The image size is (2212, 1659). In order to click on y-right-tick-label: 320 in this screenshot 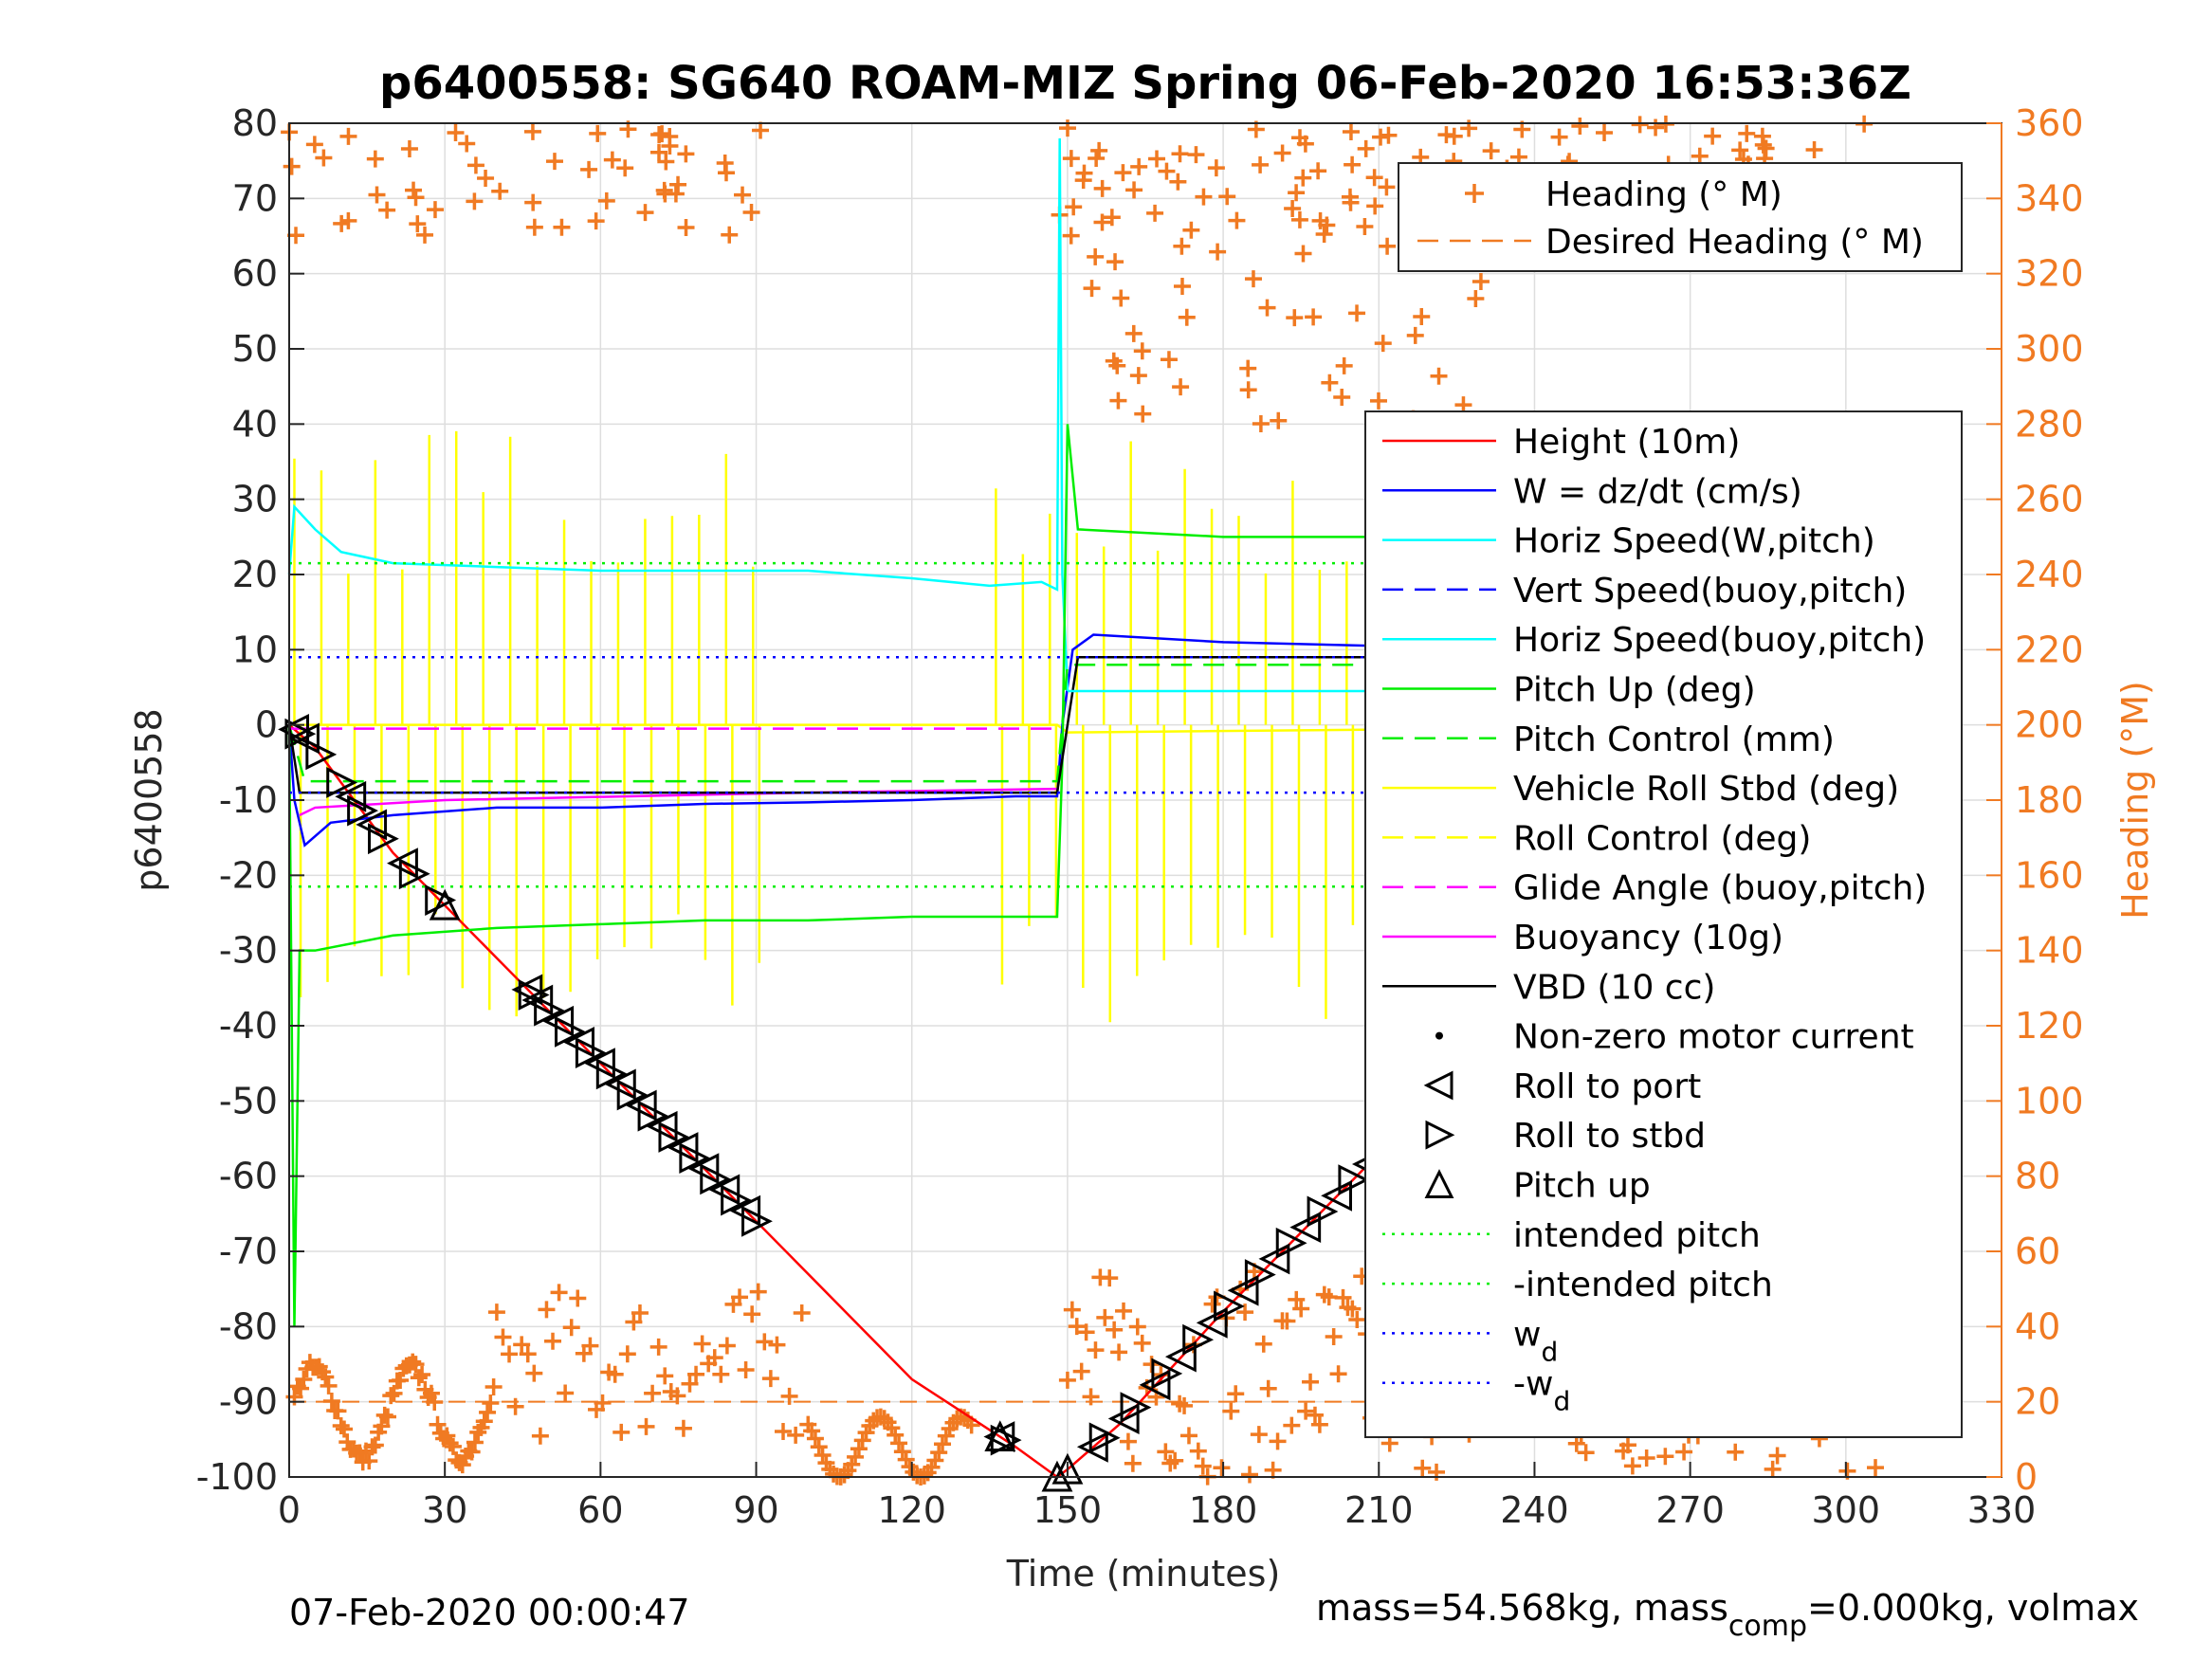, I will do `click(2049, 274)`.